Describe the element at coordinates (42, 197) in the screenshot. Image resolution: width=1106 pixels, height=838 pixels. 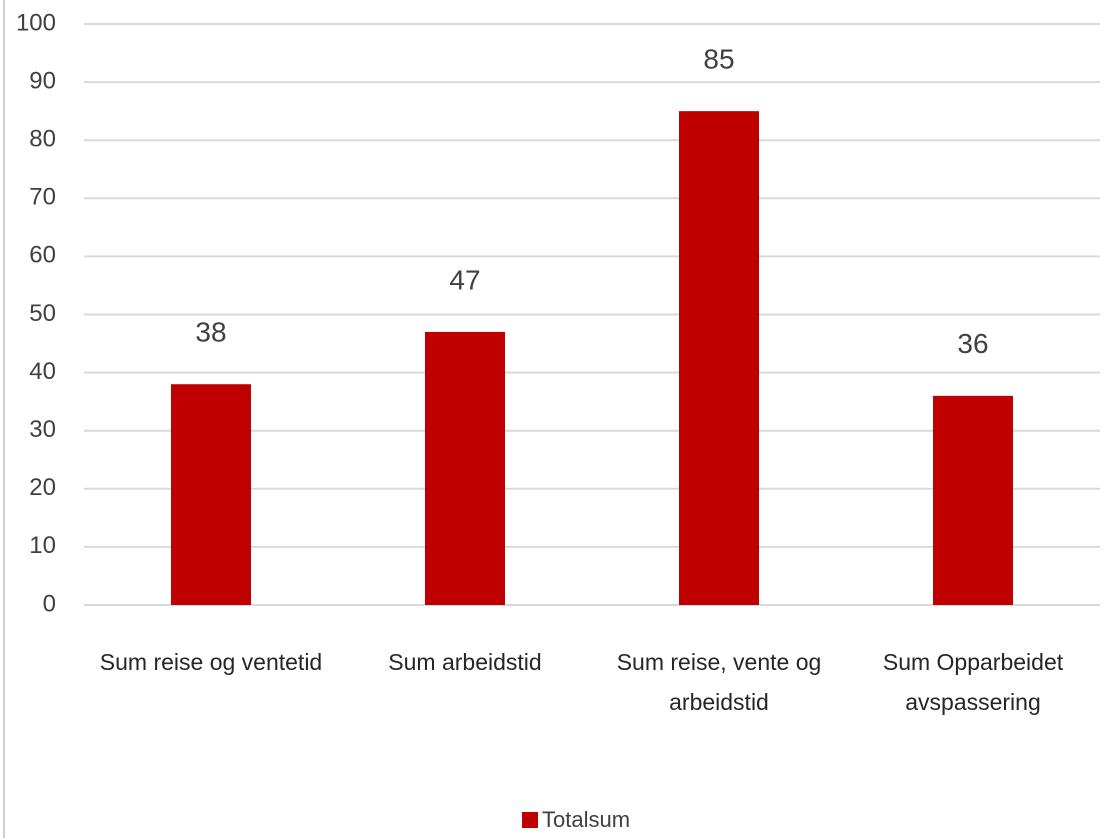
I see `y-tick-label: 70` at that location.